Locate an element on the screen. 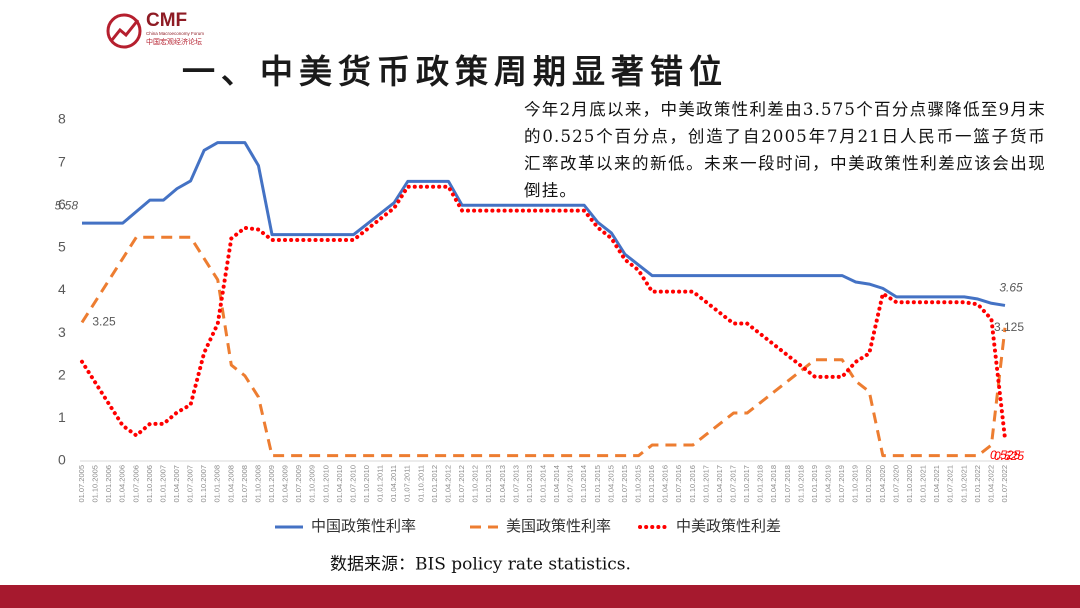  x-tick-label: 01.10.2013 is located at coordinates (529, 484).